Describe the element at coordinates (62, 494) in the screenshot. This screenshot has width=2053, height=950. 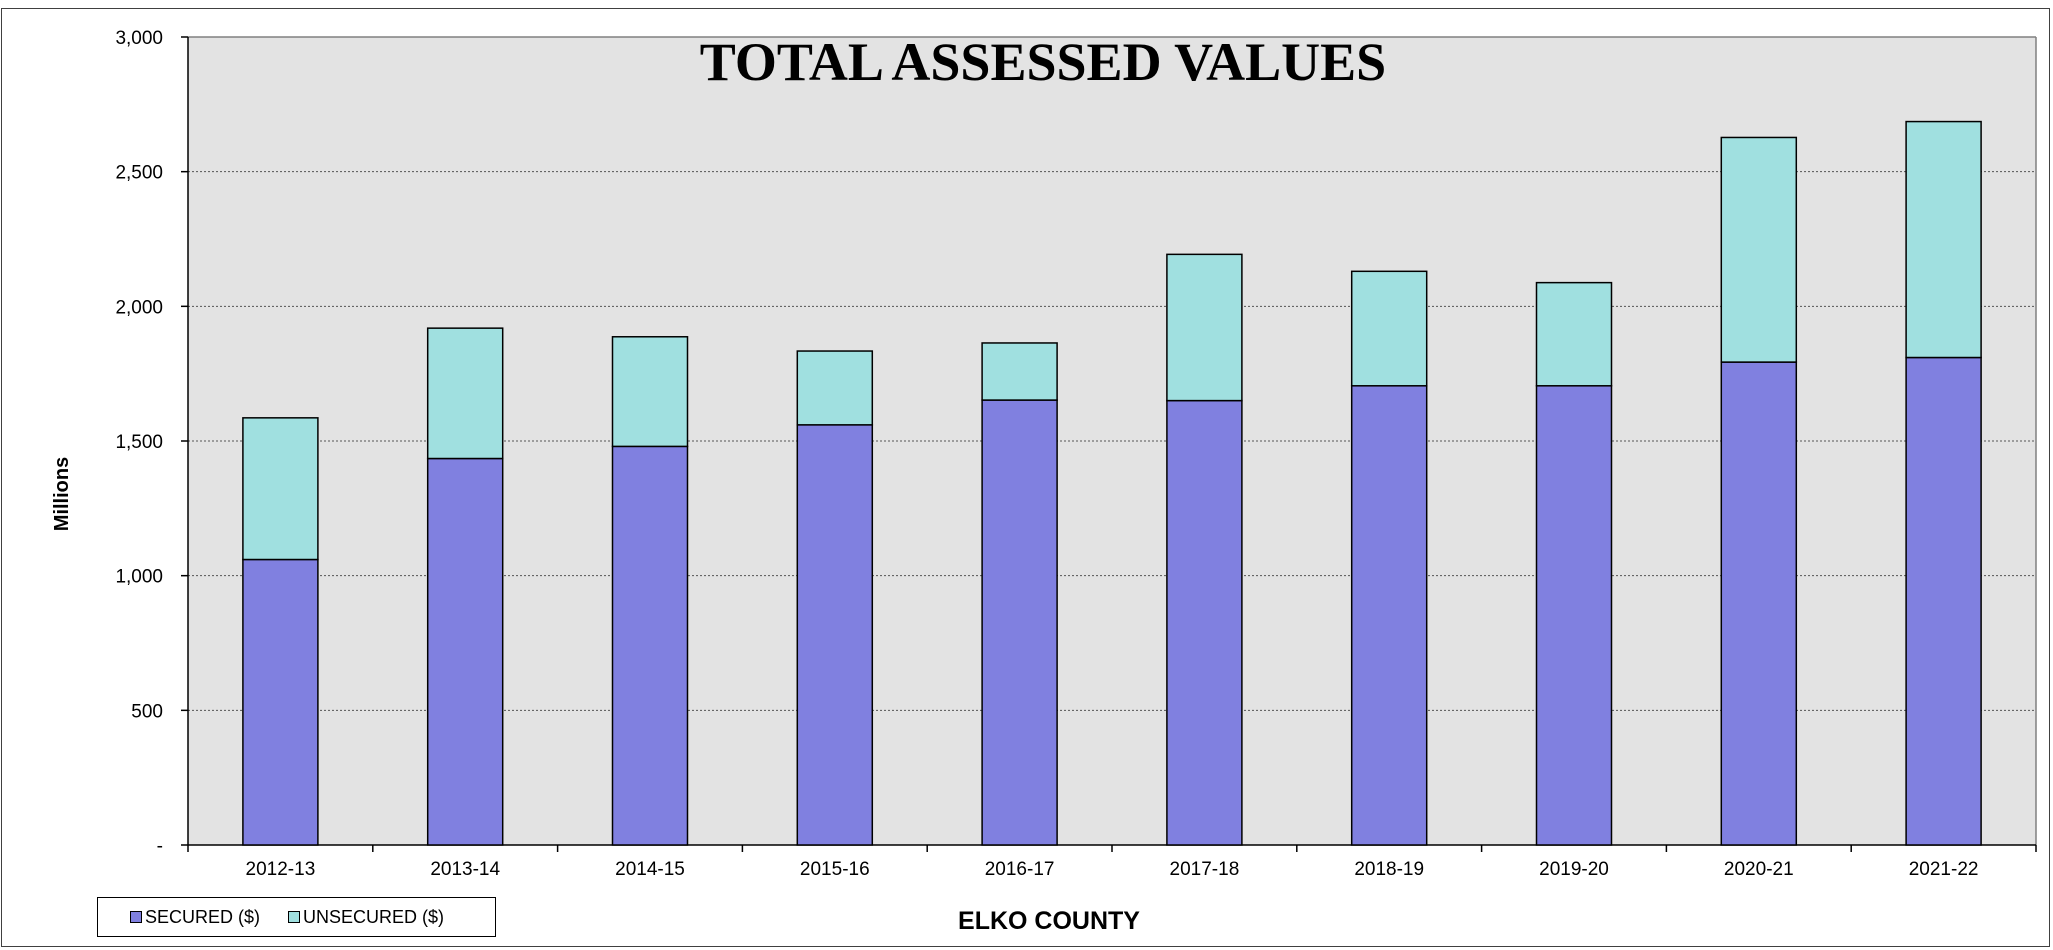
I see `y-axis-label: Millions` at that location.